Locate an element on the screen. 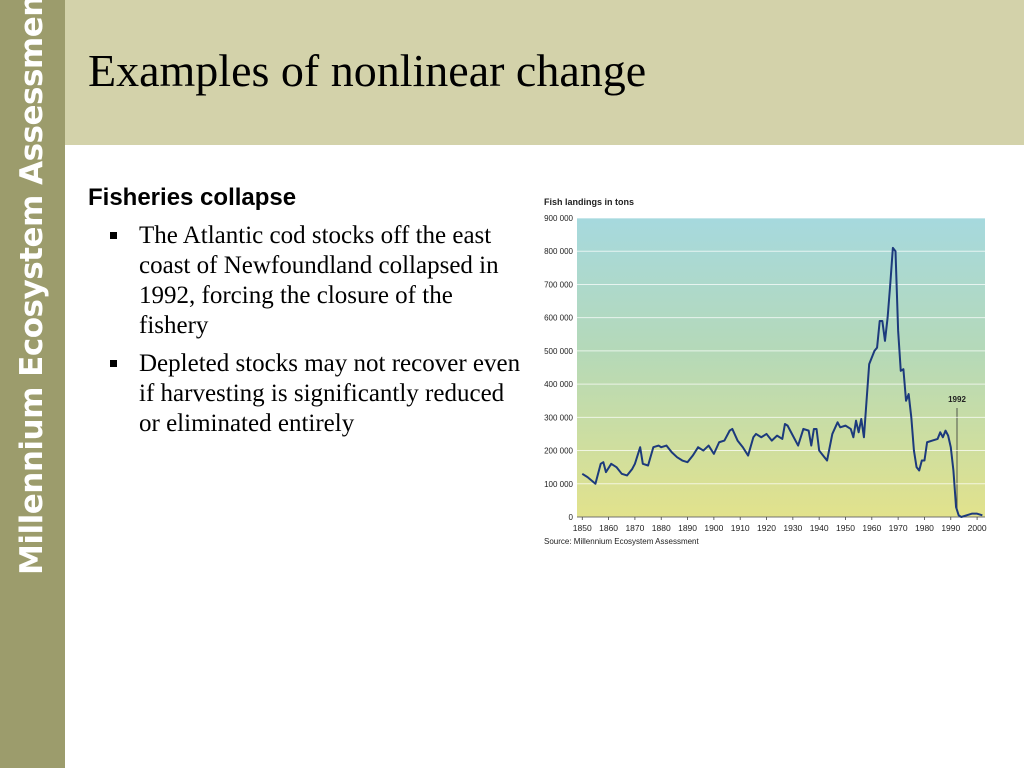 This screenshot has height=768, width=1024. x-tick-label: 1860 is located at coordinates (608, 528).